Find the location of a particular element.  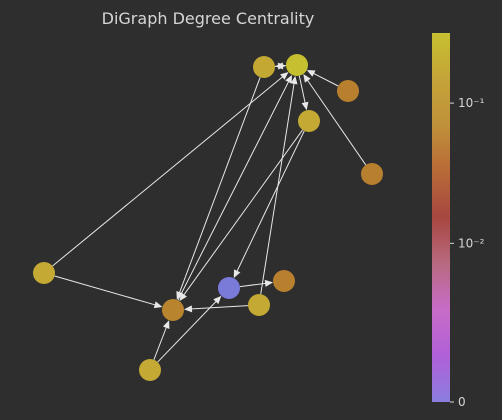

edge-n5-n2 is located at coordinates (336, 122).